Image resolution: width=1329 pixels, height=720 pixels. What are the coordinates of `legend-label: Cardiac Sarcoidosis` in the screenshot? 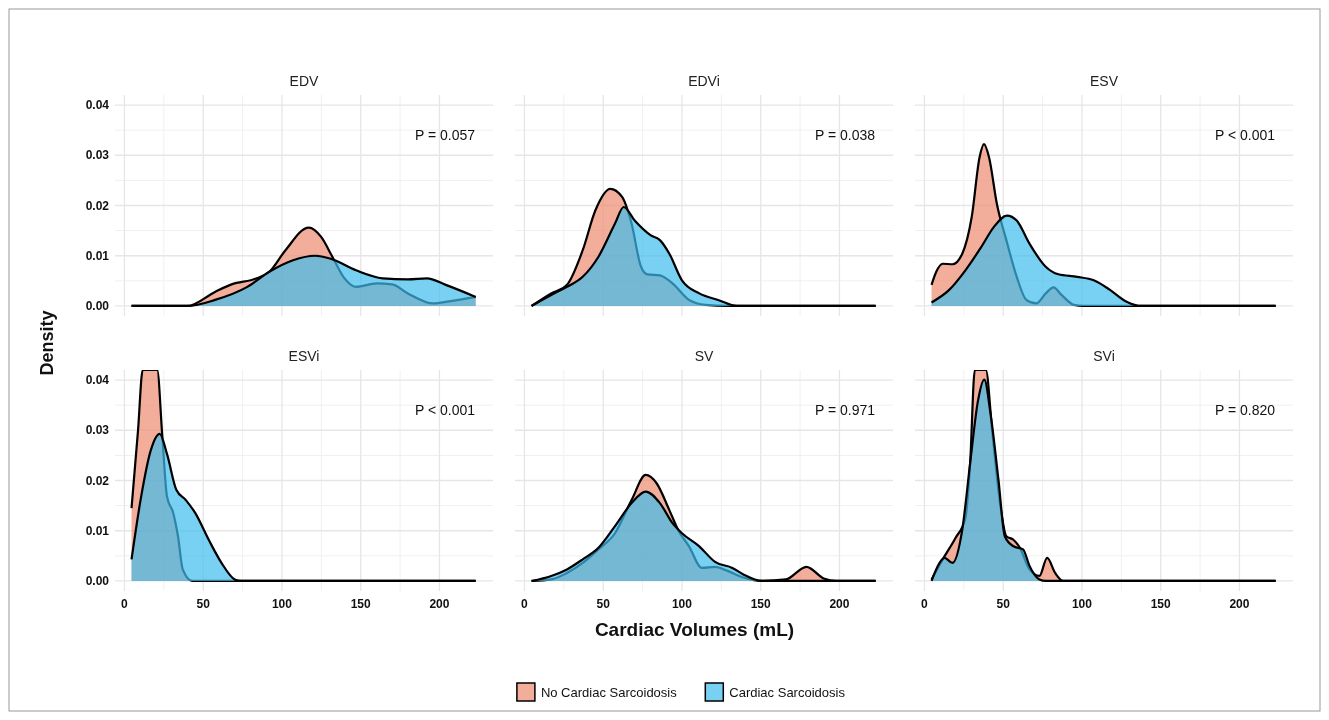 It's located at (787, 692).